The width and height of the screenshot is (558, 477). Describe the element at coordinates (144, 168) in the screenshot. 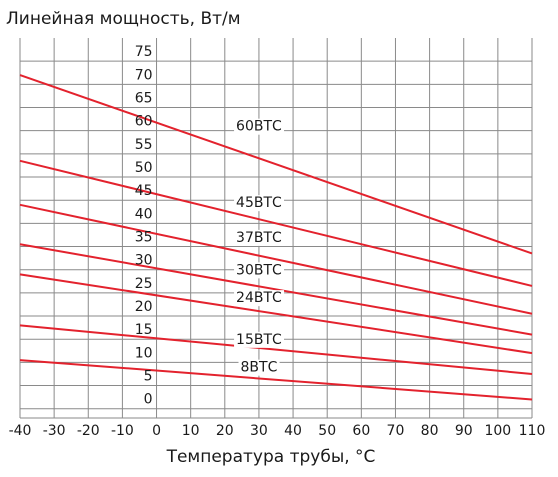

I see `y-tick-label: 50` at that location.